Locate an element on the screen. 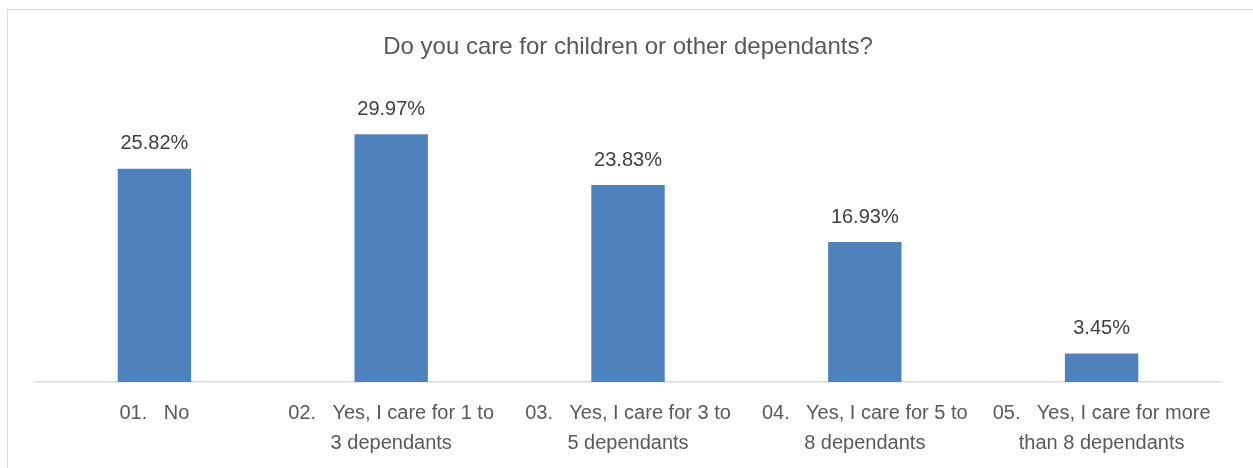 Image resolution: width=1253 pixels, height=468 pixels. x-tick-label: 05. Yes, I care for more than 8 dependants is located at coordinates (1101, 426).